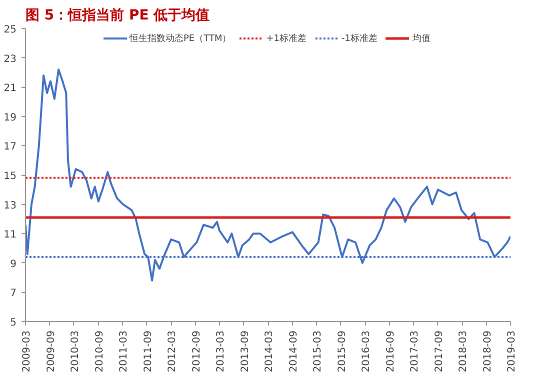 This screenshot has height=379, width=544. What do you see at coordinates (488, 351) in the screenshot?
I see `x-tick-label: 2018-09` at bounding box center [488, 351].